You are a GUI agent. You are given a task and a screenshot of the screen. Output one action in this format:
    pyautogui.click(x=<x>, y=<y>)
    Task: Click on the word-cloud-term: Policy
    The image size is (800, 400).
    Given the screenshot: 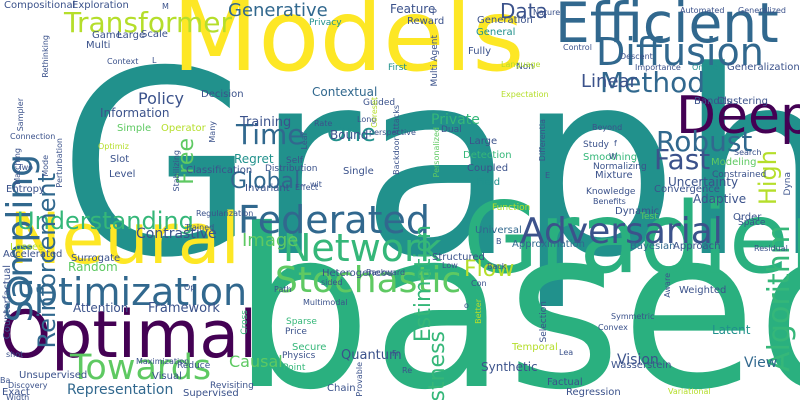 What is the action you would take?
    pyautogui.click(x=161, y=98)
    